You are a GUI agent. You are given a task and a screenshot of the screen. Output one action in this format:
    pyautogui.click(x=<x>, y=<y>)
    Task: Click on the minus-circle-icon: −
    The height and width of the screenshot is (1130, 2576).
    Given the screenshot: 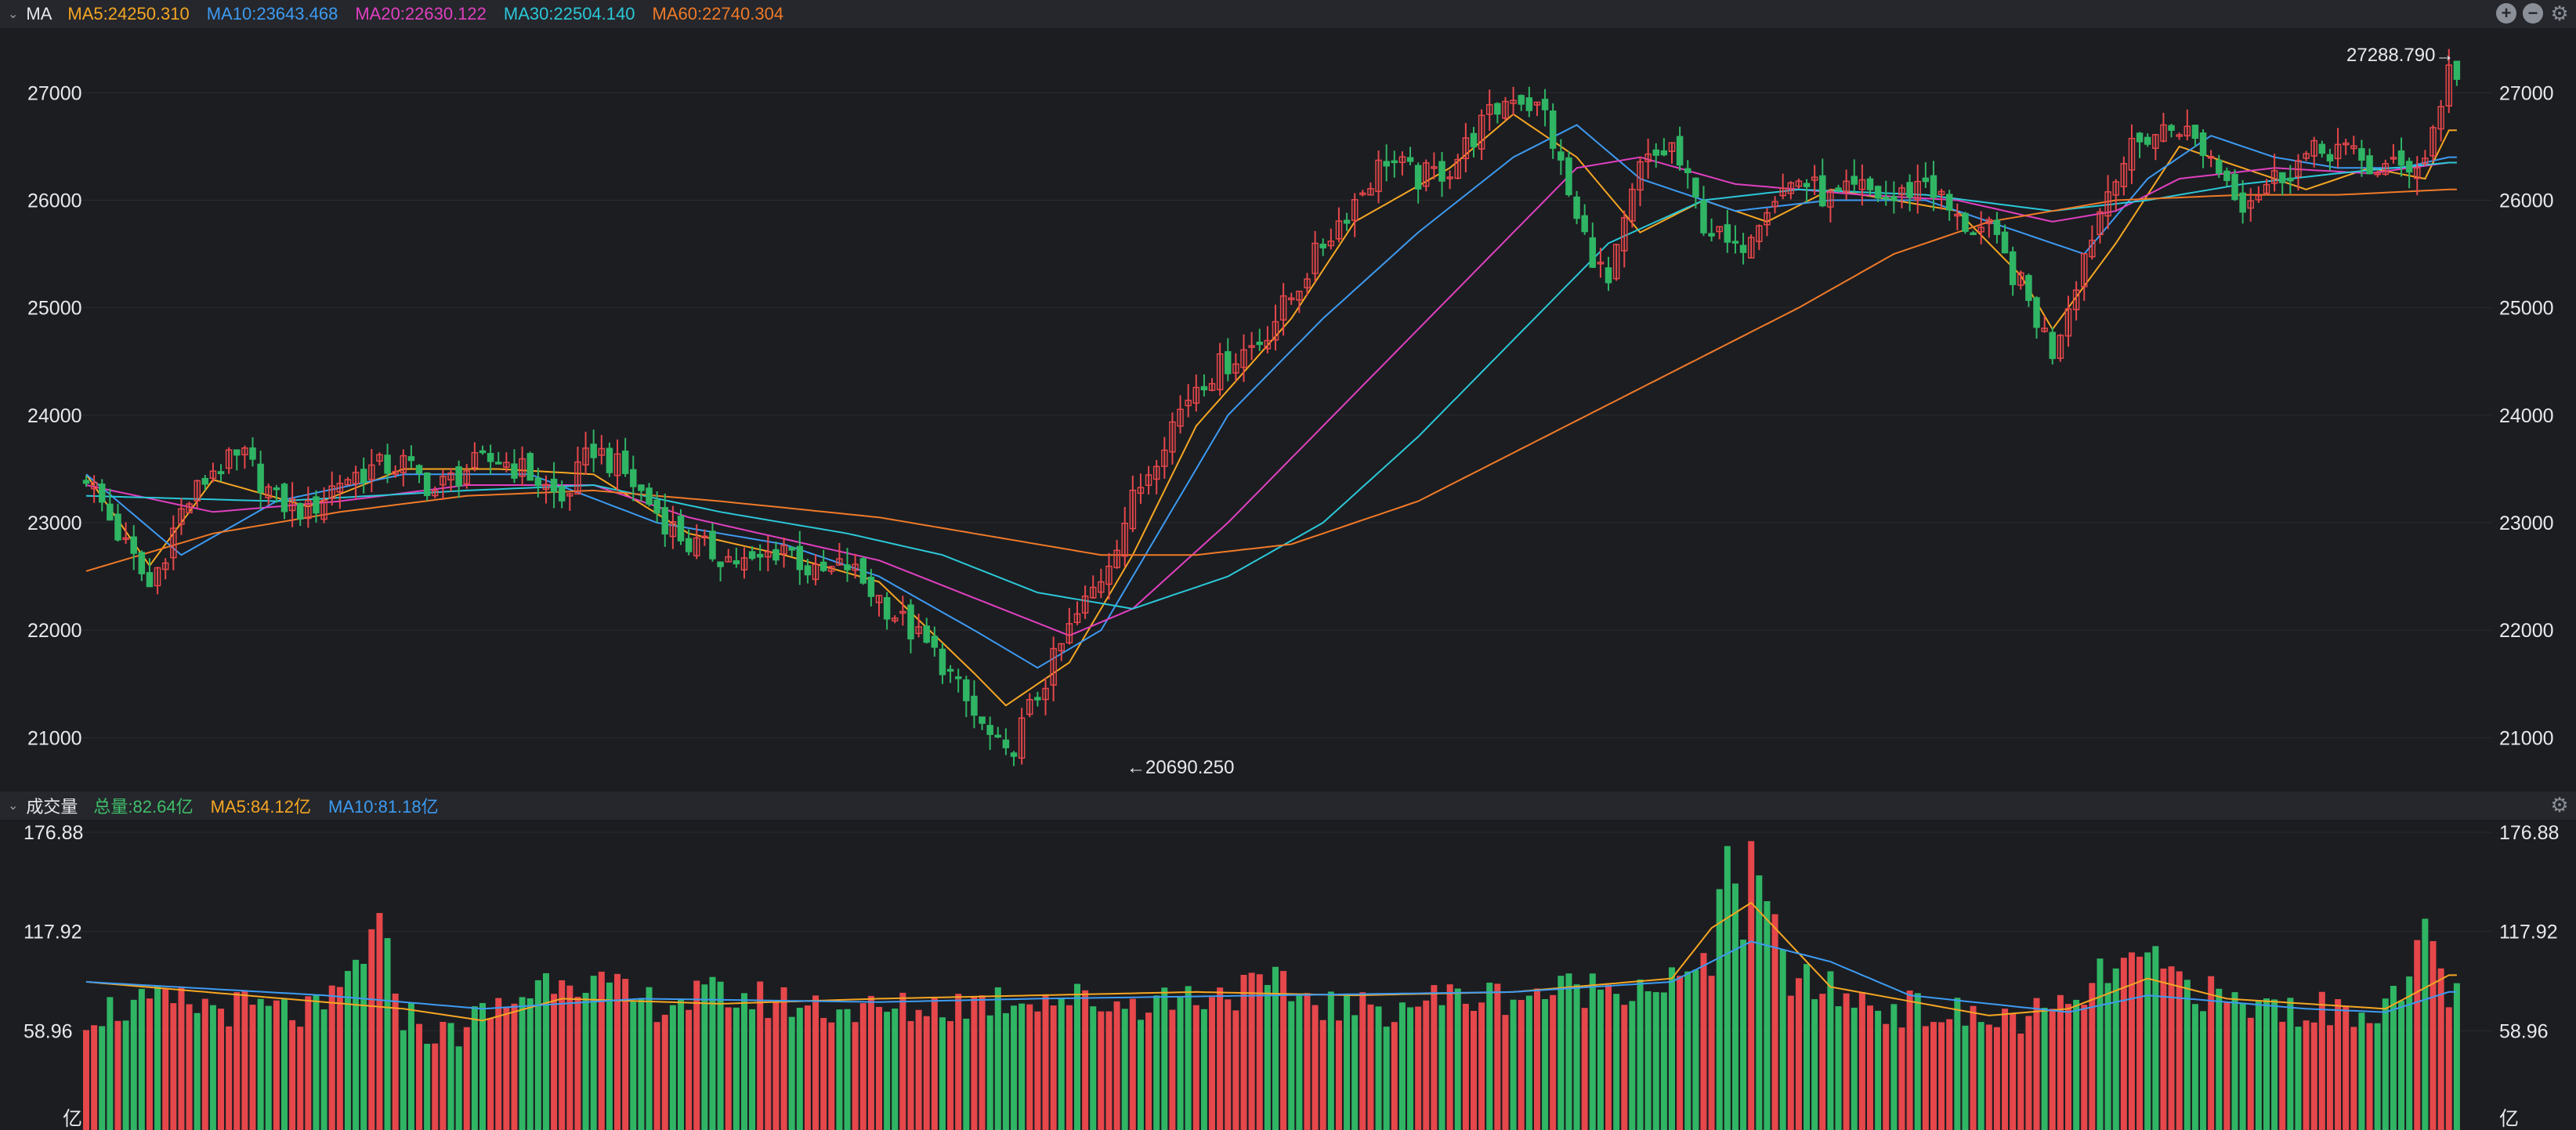 What is the action you would take?
    pyautogui.click(x=2533, y=13)
    